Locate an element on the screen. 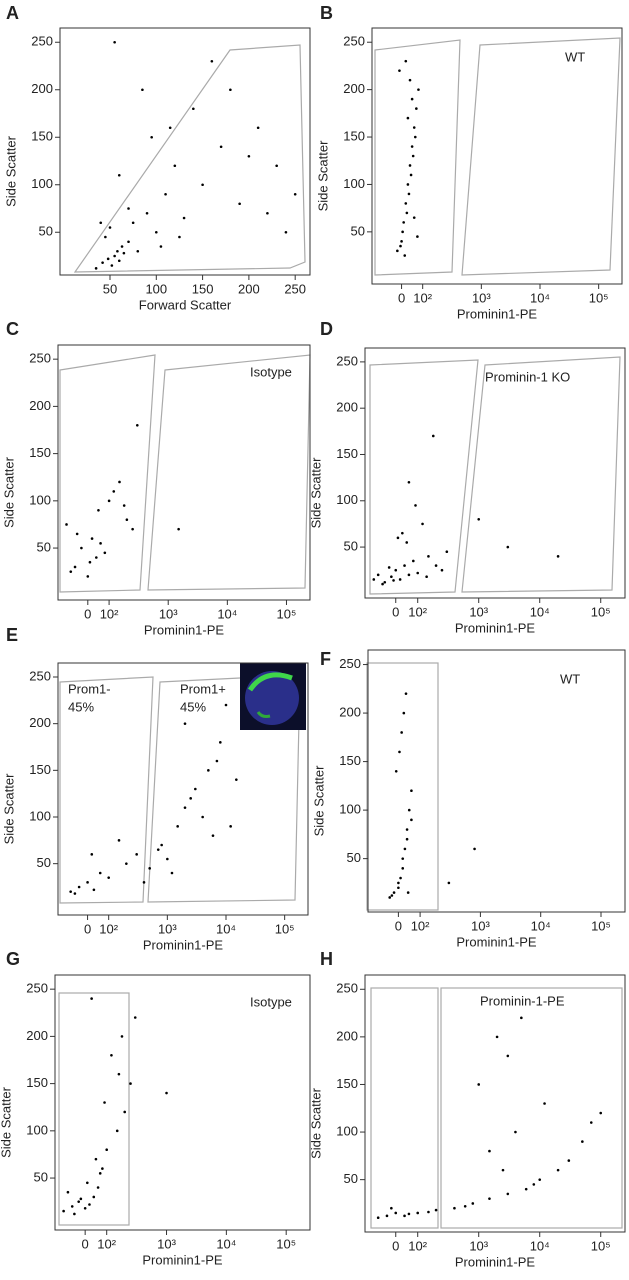 The width and height of the screenshot is (629, 1280). x-tick-label: 10² is located at coordinates (109, 613).